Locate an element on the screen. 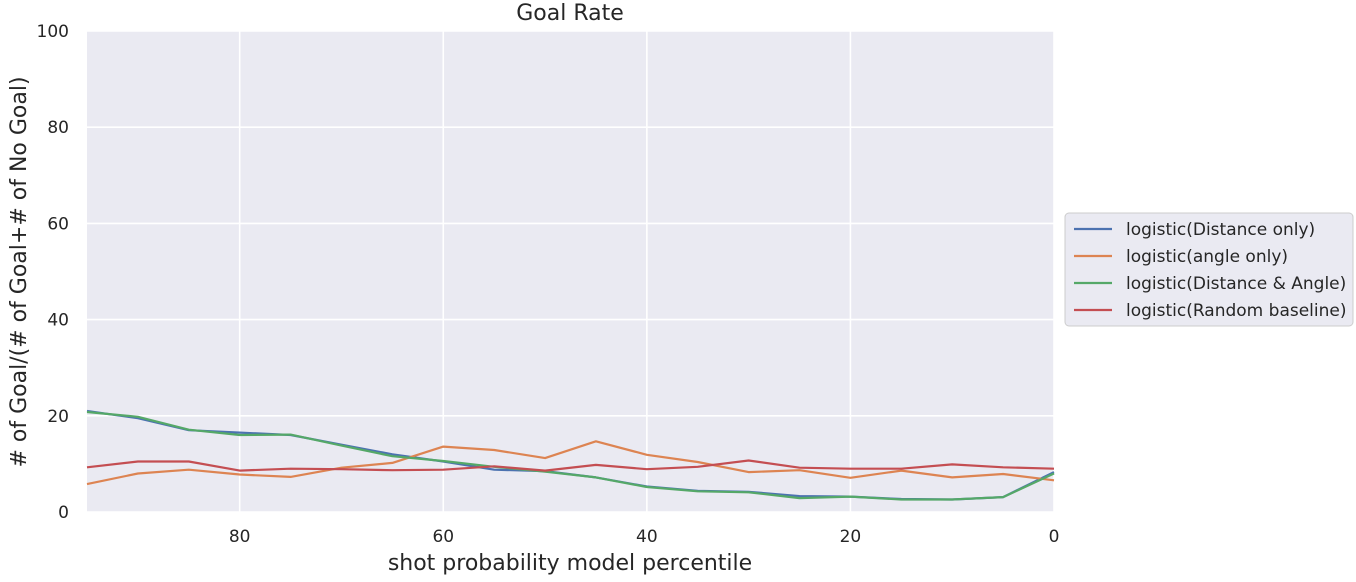  series-lines is located at coordinates (570, 455).